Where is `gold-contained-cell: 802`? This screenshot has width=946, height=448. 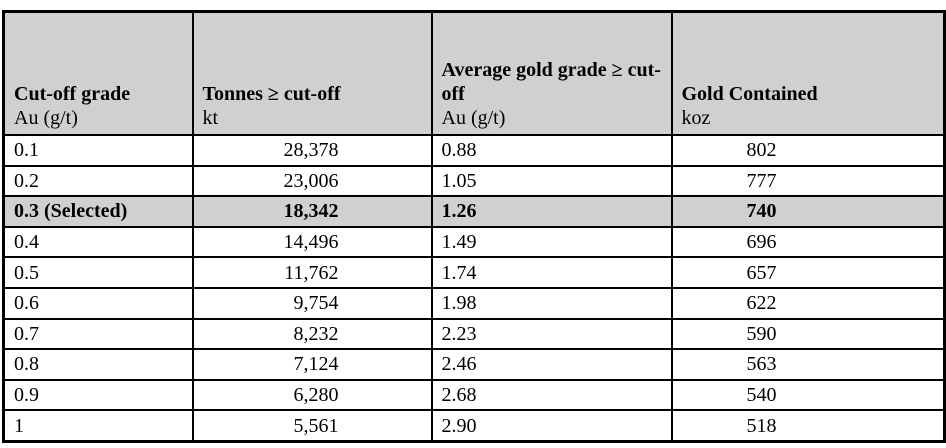
gold-contained-cell: 802 is located at coordinates (808, 150).